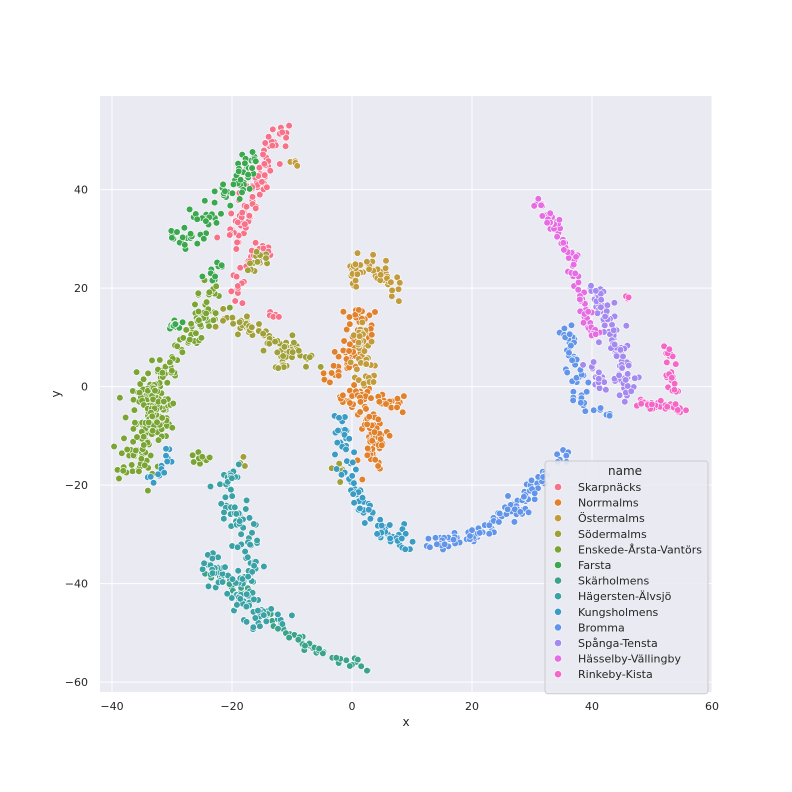  What do you see at coordinates (596, 503) in the screenshot?
I see `legend-item: Norrmalms` at bounding box center [596, 503].